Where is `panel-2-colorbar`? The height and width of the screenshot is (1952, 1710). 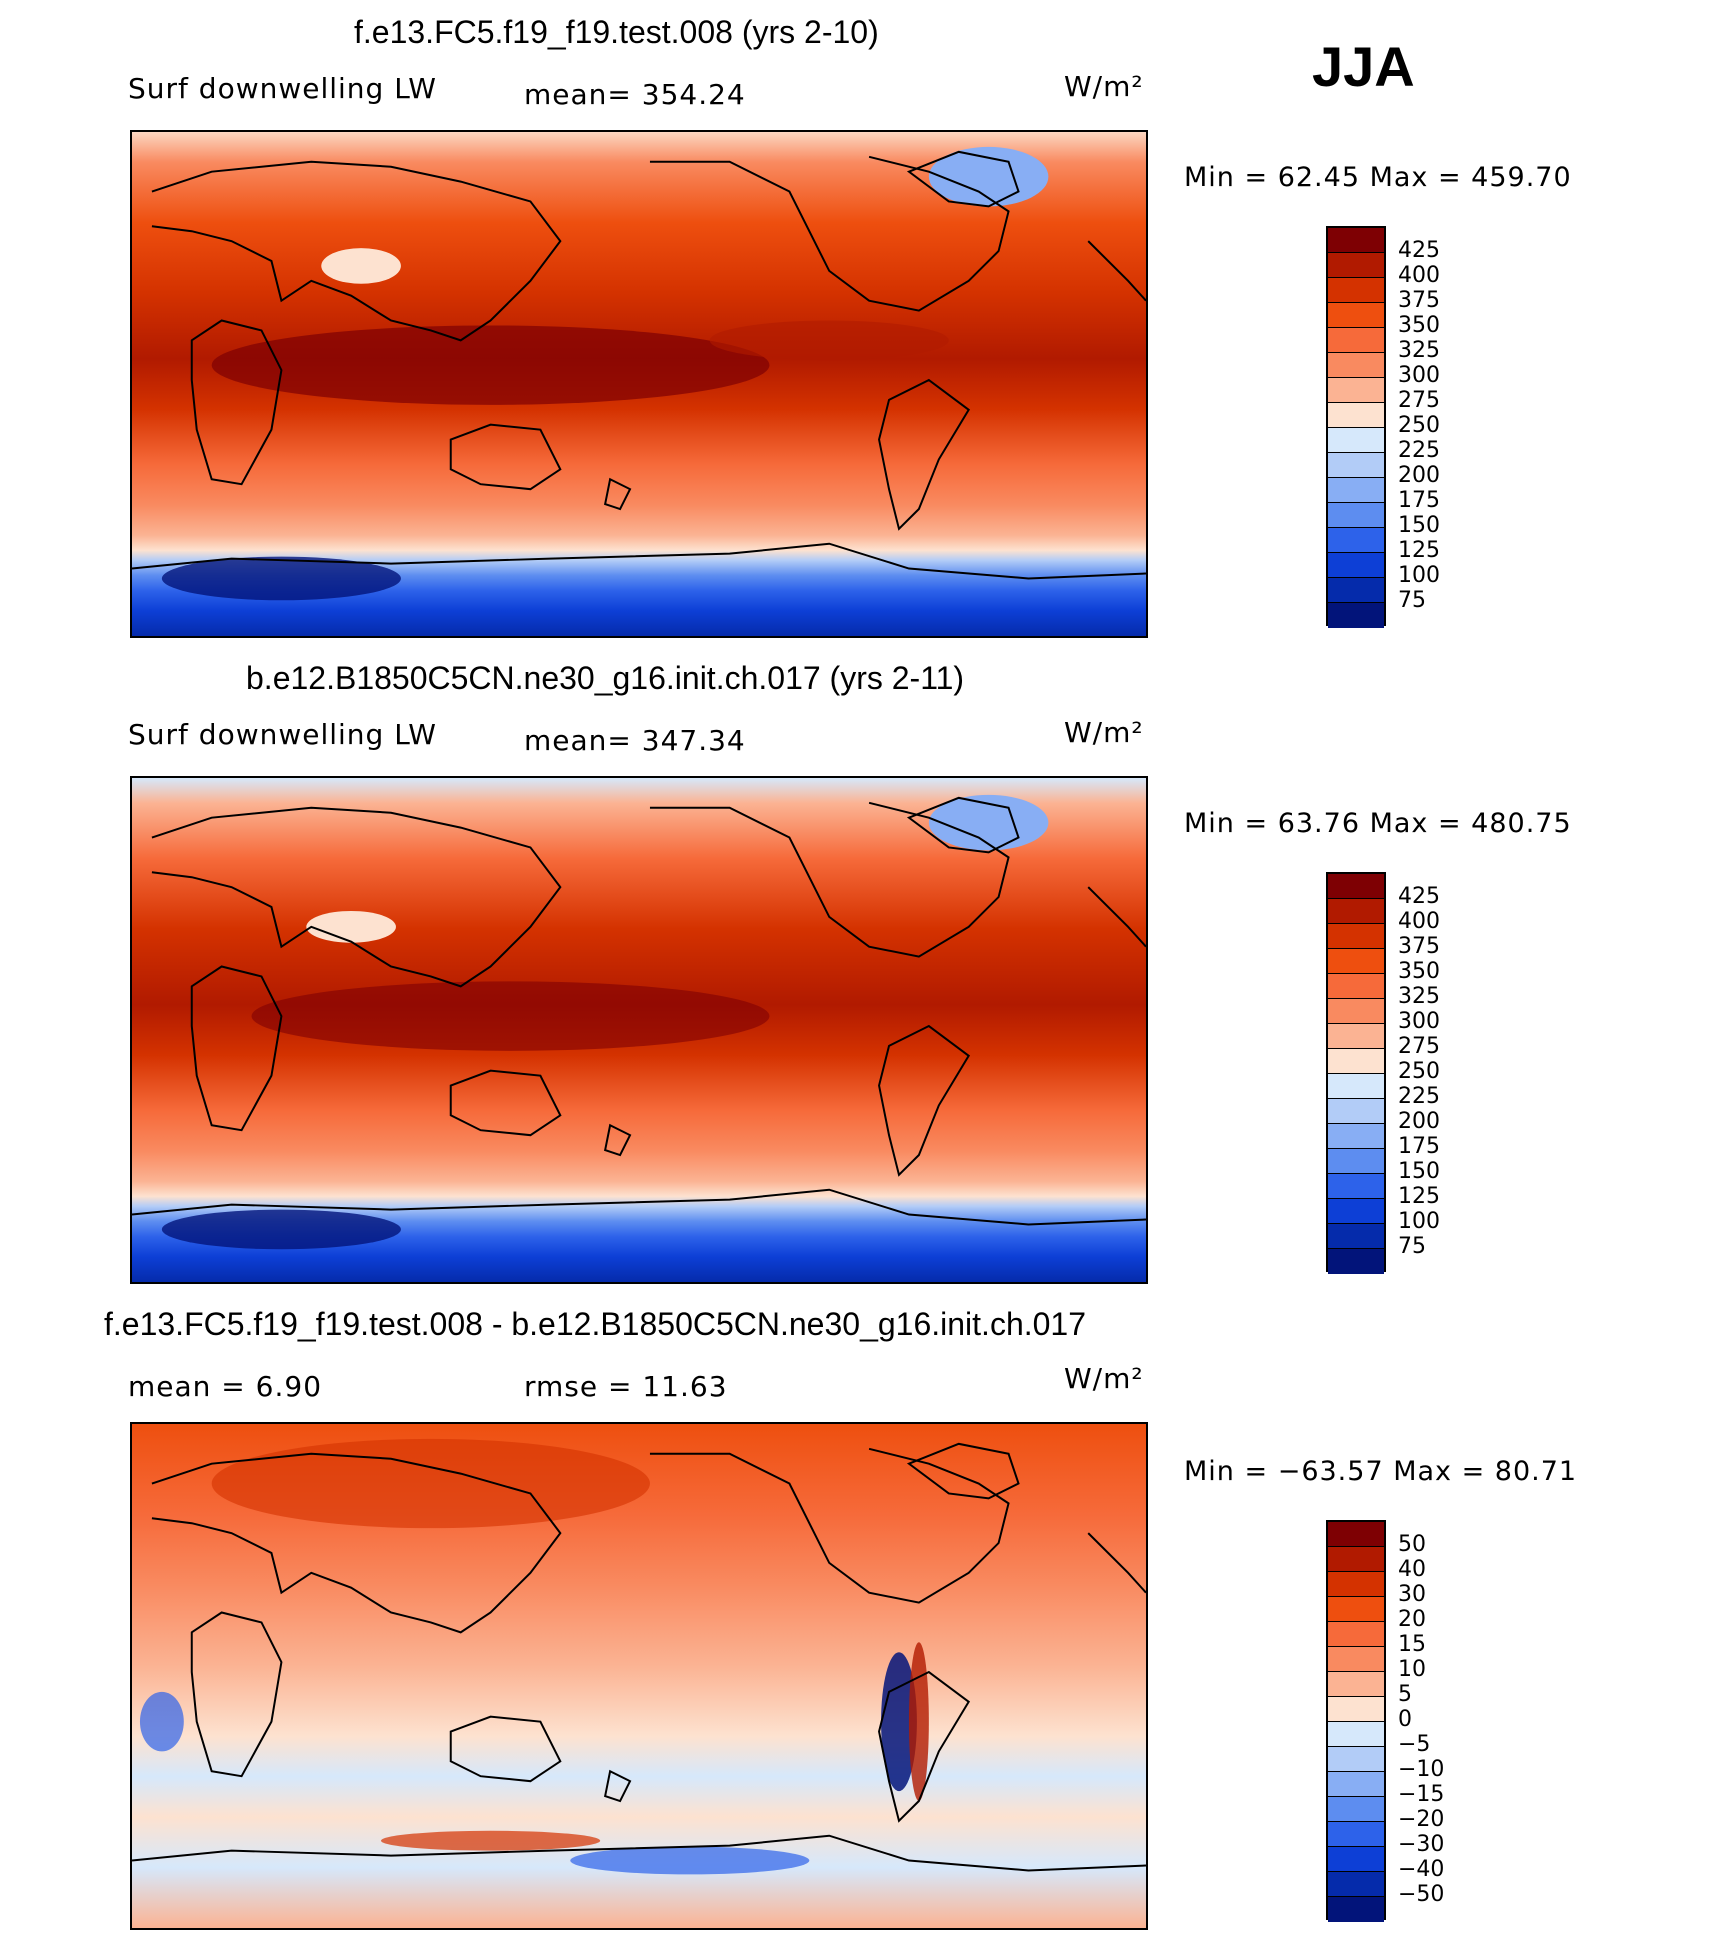
panel-2-colorbar is located at coordinates (1356, 1073).